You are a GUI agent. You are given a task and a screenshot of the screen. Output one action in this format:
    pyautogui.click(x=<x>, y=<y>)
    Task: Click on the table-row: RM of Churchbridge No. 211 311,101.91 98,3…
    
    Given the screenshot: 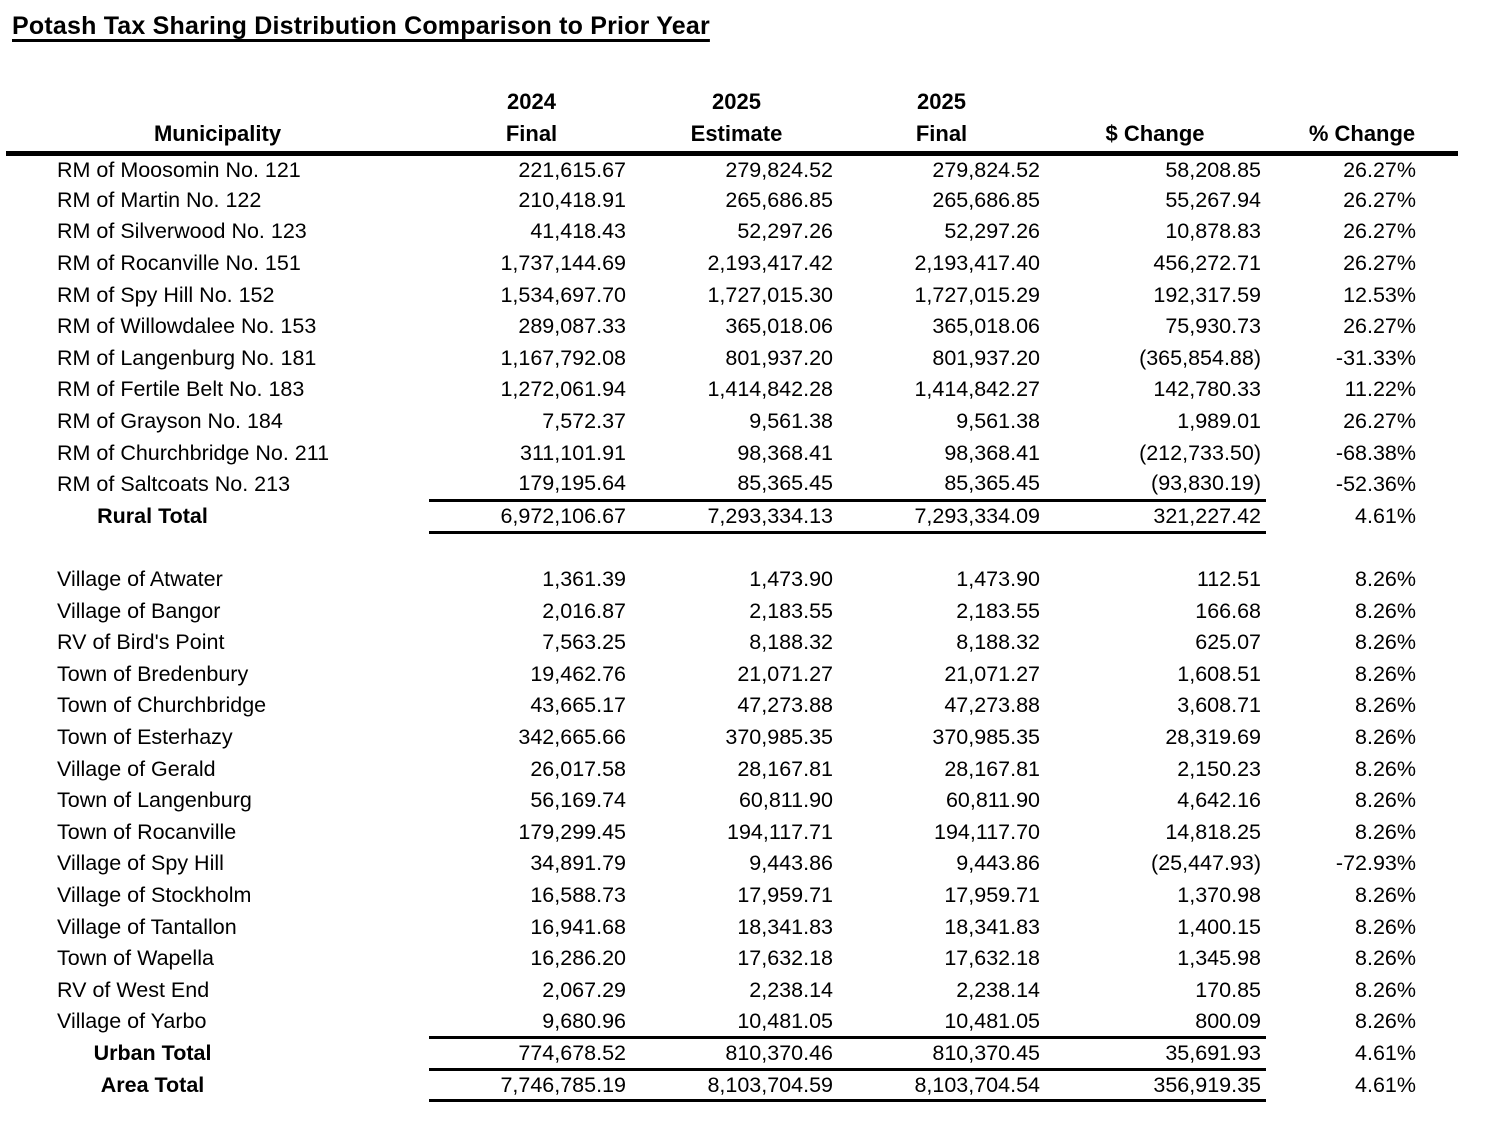 What is the action you would take?
    pyautogui.click(x=732, y=453)
    